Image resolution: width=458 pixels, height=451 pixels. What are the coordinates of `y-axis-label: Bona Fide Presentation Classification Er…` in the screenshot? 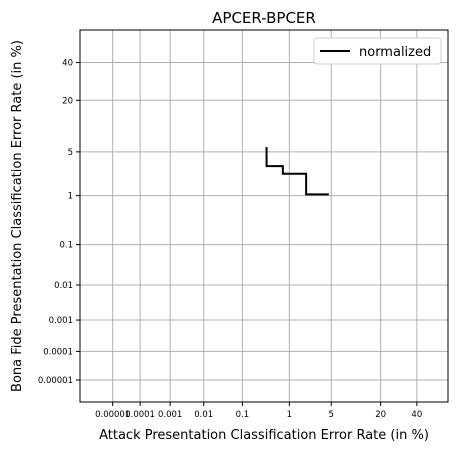 It's located at (17, 216).